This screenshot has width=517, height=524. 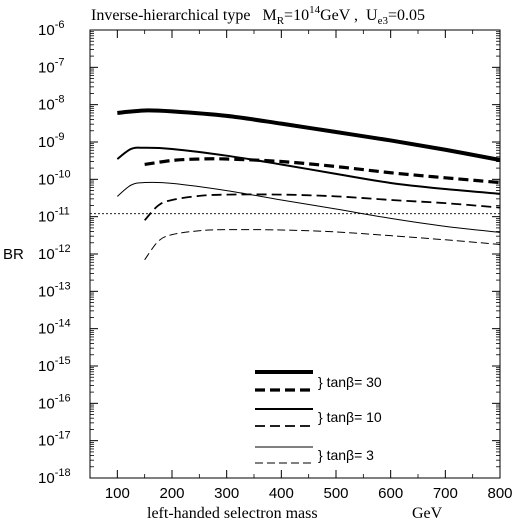 I want to click on title-mr-eq: =10, so click(x=296, y=15).